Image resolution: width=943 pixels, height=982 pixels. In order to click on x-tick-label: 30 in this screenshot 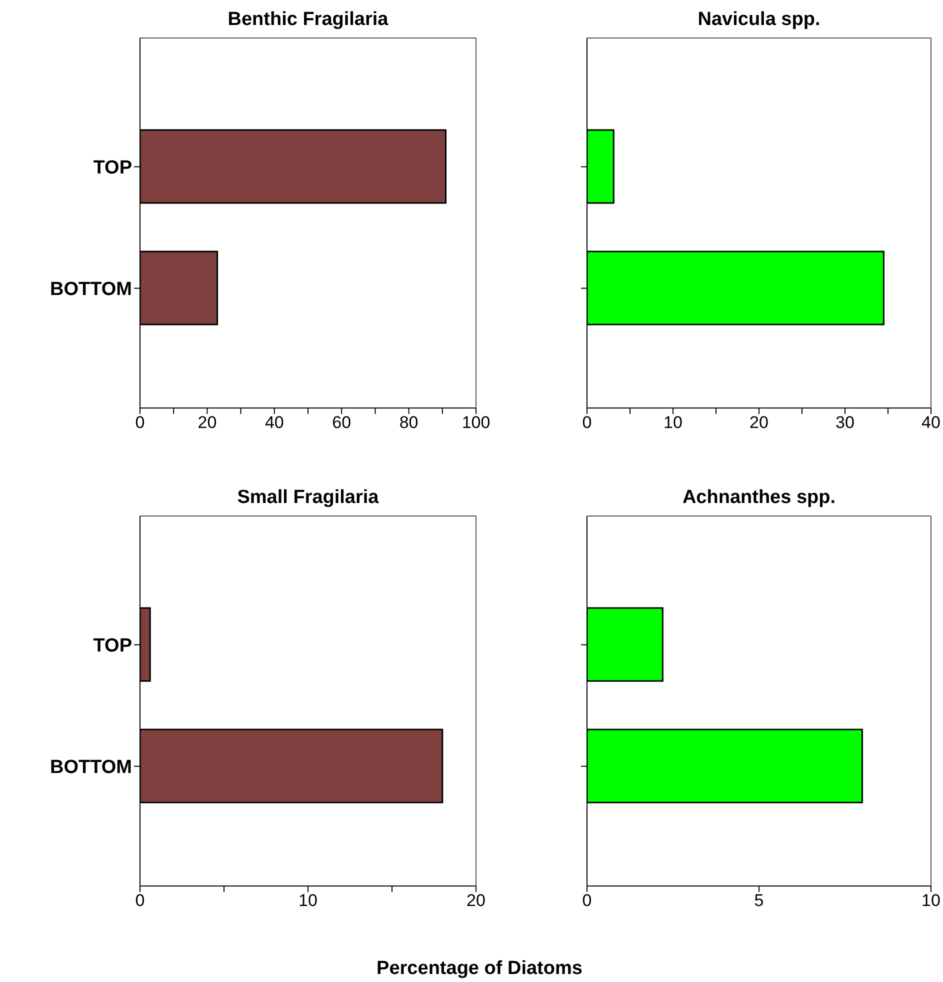, I will do `click(845, 422)`.